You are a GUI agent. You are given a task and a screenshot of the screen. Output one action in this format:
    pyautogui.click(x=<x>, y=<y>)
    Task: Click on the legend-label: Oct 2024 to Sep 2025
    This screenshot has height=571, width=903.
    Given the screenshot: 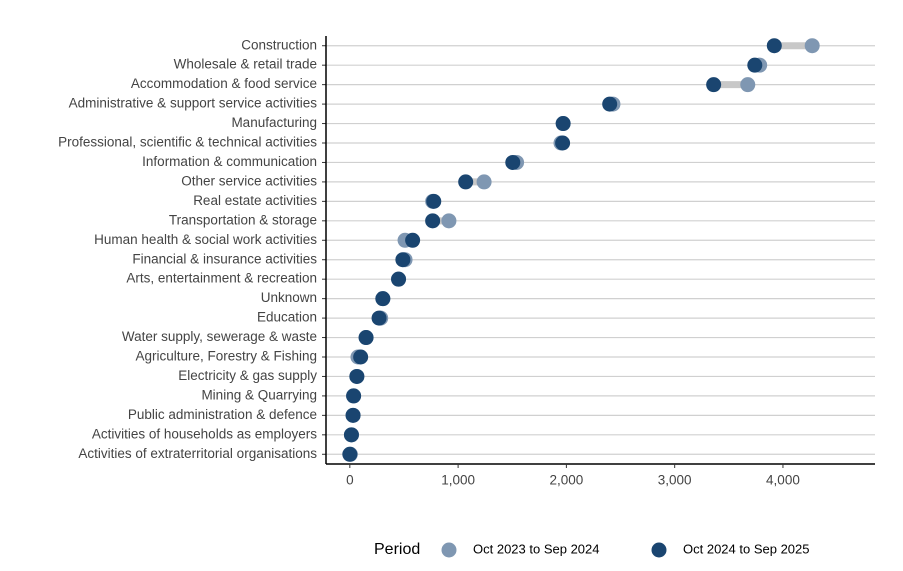 What is the action you would take?
    pyautogui.click(x=746, y=548)
    